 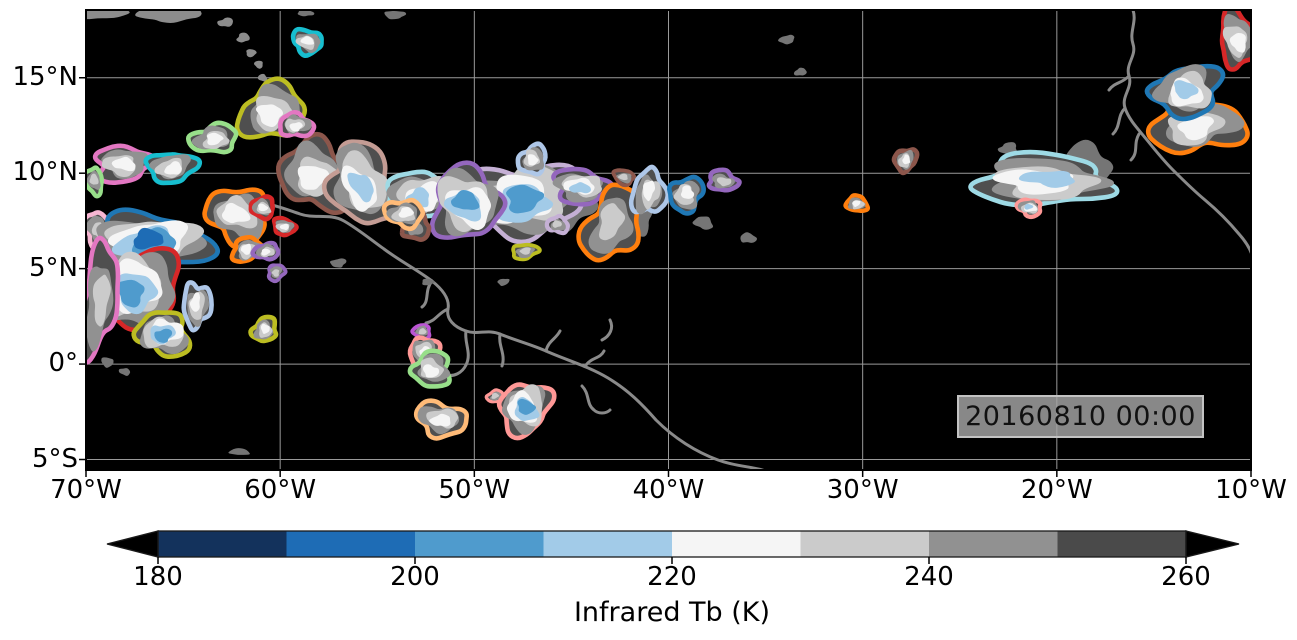 I want to click on x-tick-label: 60°W, so click(x=280, y=490).